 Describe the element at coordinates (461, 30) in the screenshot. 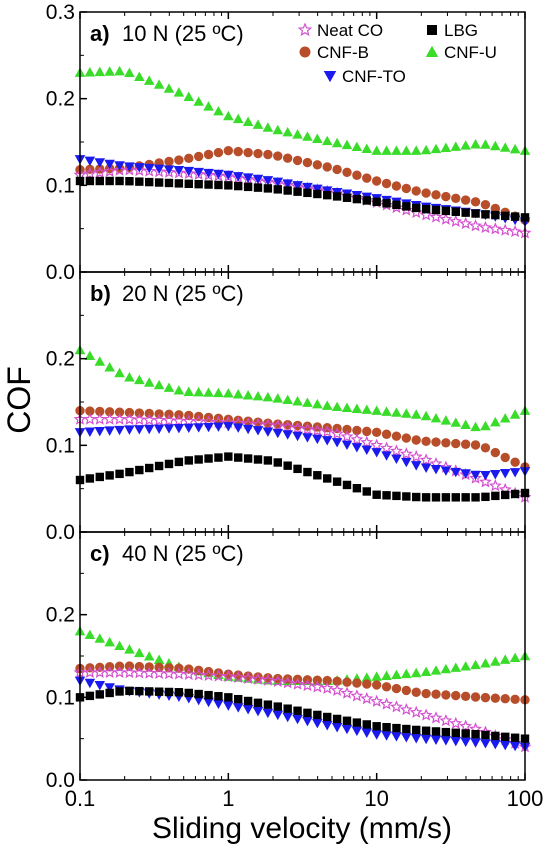

I see `legend-label: LBG` at that location.